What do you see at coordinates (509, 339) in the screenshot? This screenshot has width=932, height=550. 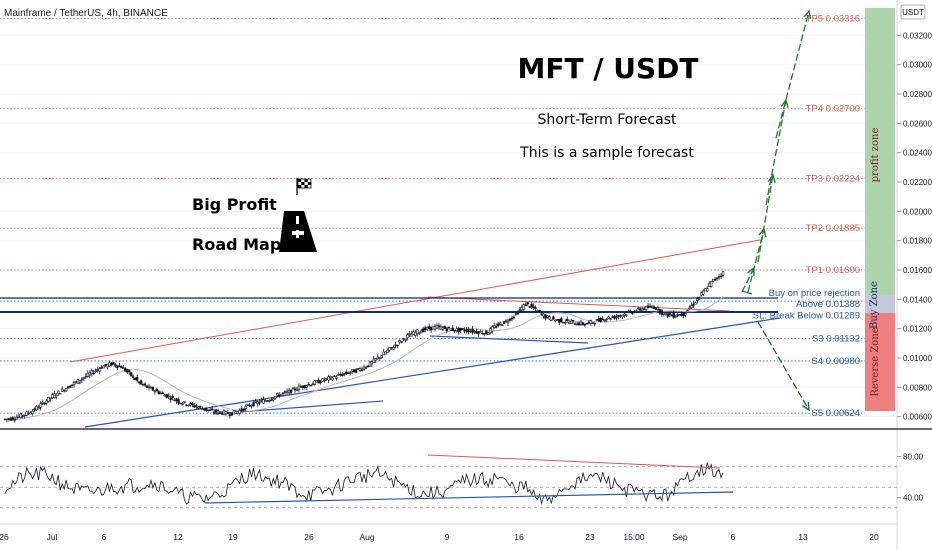 I see `mid-support-segment` at bounding box center [509, 339].